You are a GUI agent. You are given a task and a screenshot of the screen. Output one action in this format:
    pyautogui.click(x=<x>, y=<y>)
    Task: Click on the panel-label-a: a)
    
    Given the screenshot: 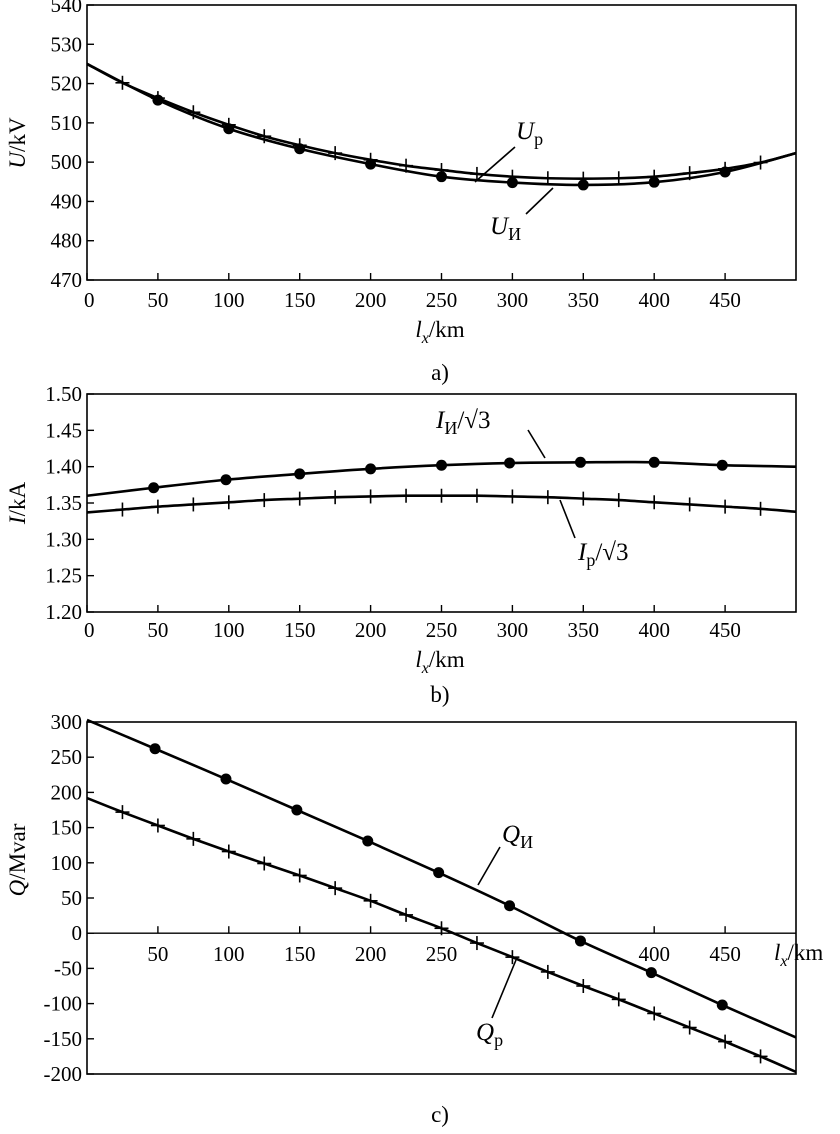 What is the action you would take?
    pyautogui.click(x=440, y=372)
    